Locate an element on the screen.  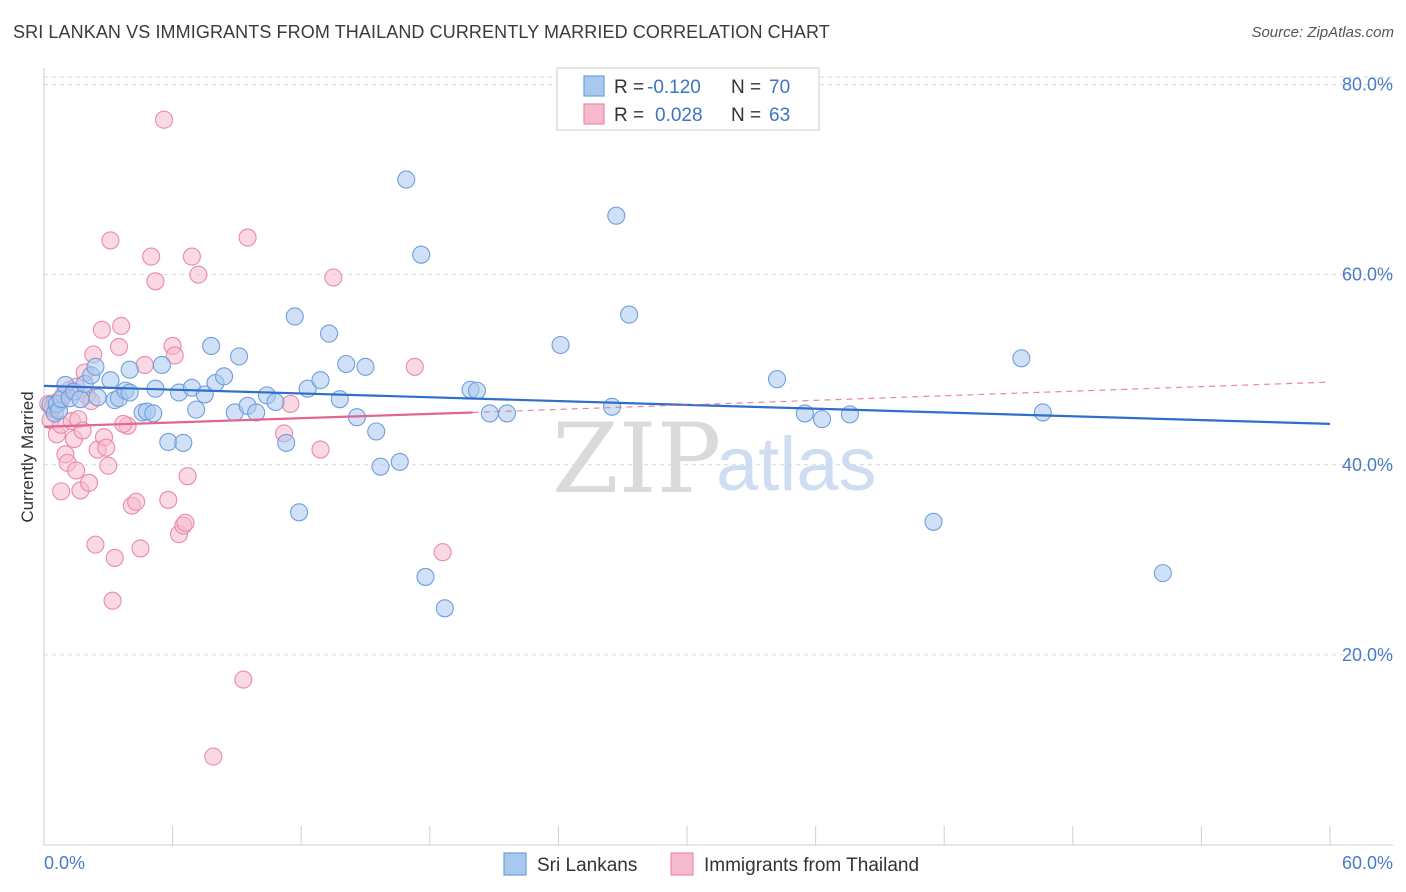
legend-r-value-2: 0.028 is located at coordinates (679, 115).